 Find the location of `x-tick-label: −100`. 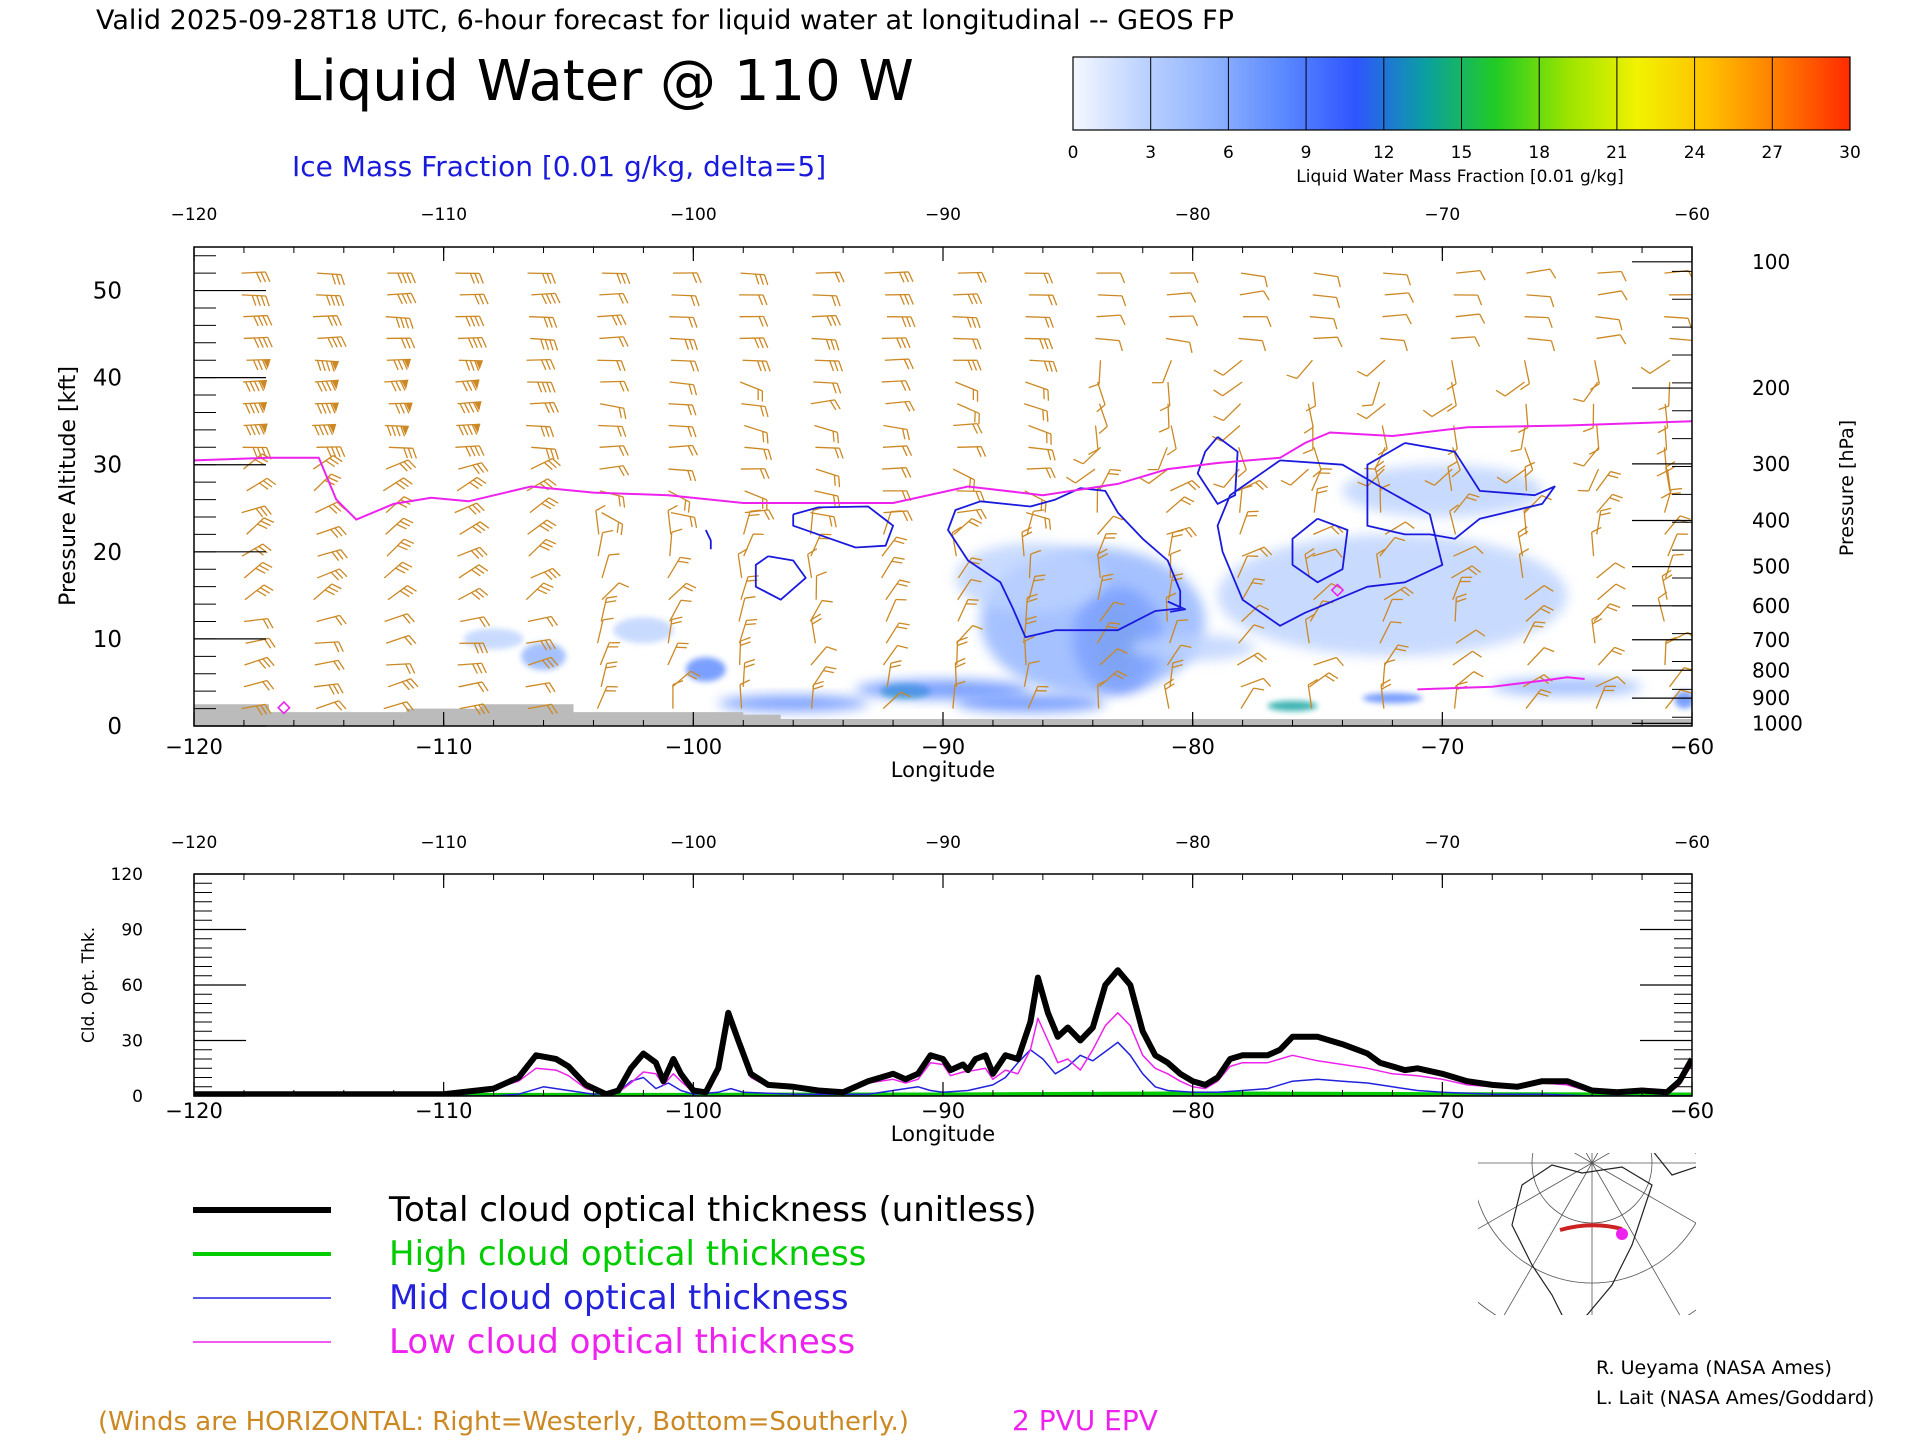

x-tick-label: −100 is located at coordinates (693, 1111).